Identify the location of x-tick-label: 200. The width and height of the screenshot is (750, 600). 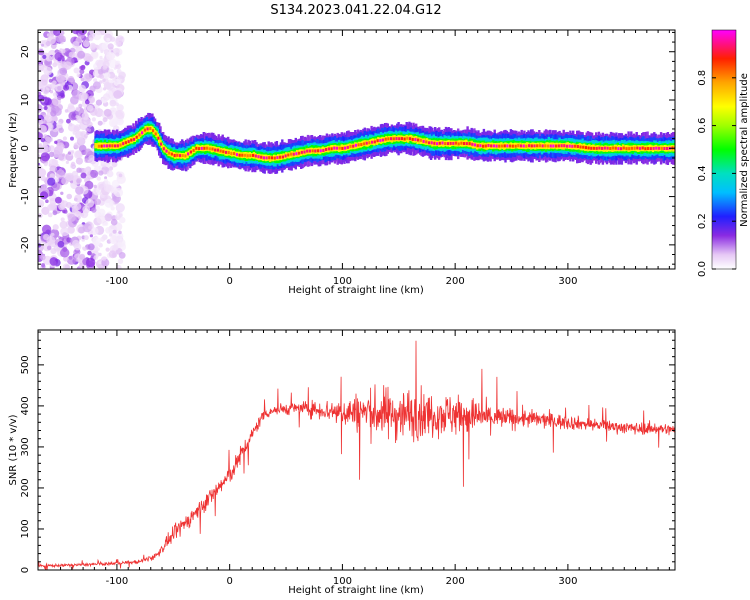
(455, 581).